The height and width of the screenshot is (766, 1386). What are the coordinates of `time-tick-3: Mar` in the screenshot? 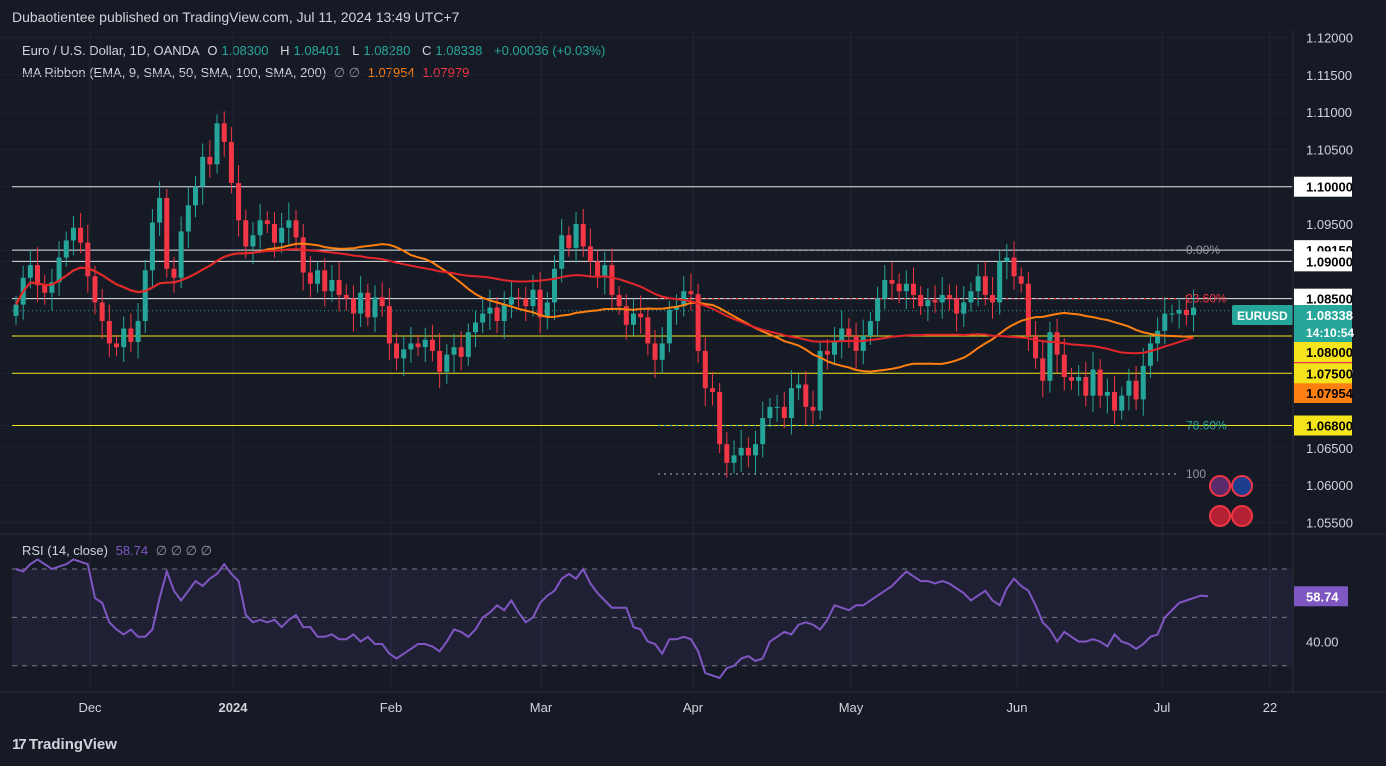 It's located at (541, 707).